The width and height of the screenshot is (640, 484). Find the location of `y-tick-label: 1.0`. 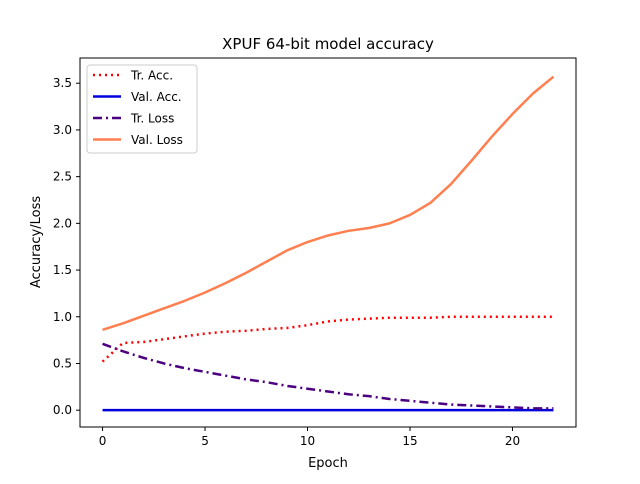

y-tick-label: 1.0 is located at coordinates (62, 317).